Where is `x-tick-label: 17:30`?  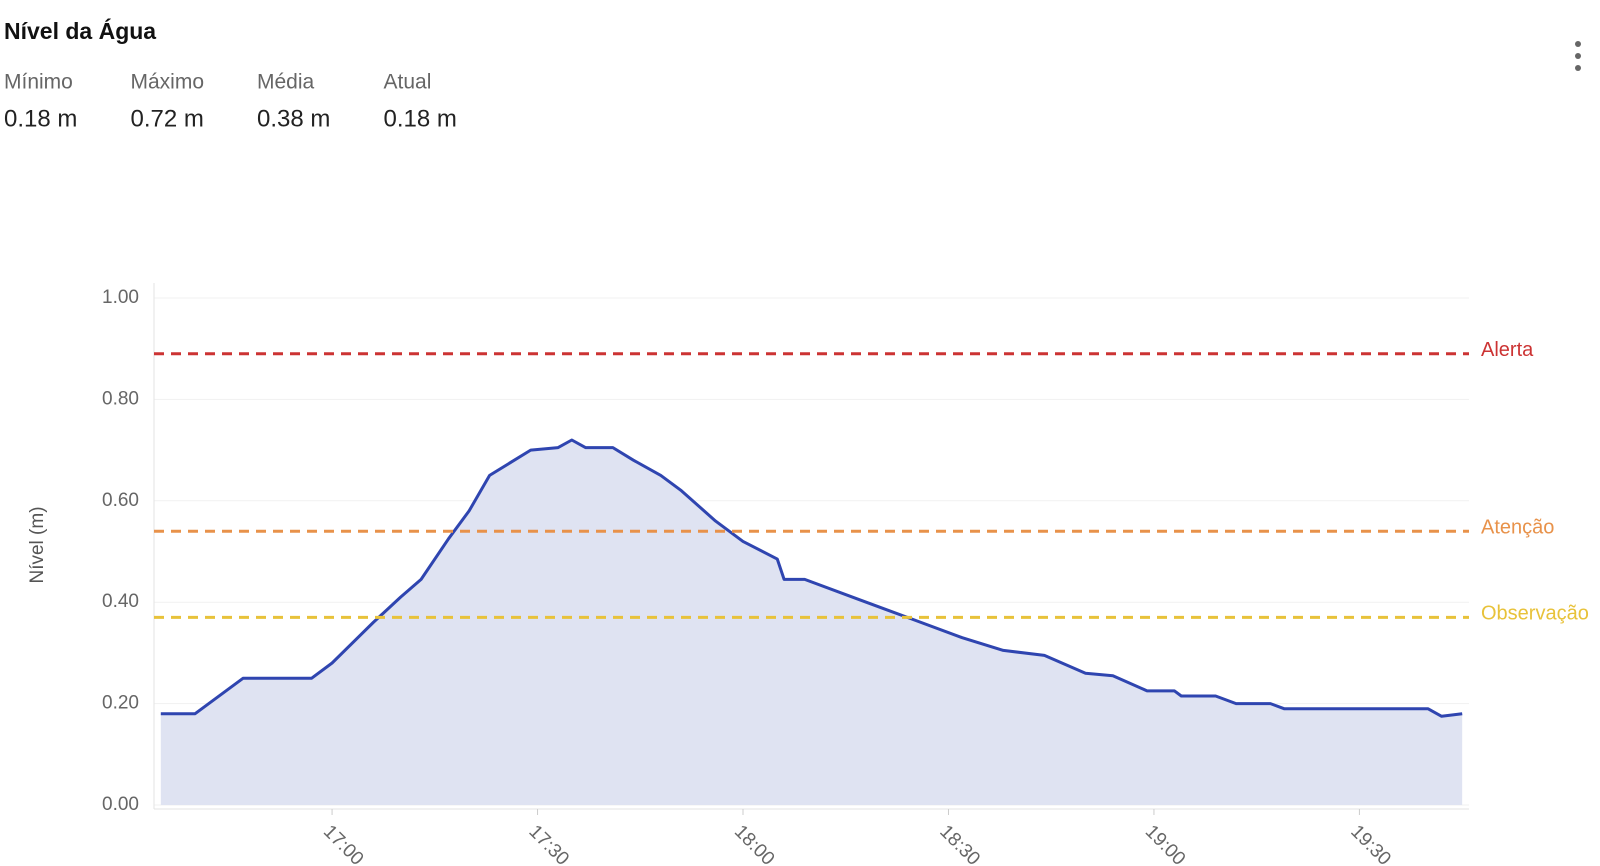
x-tick-label: 17:30 is located at coordinates (548, 843).